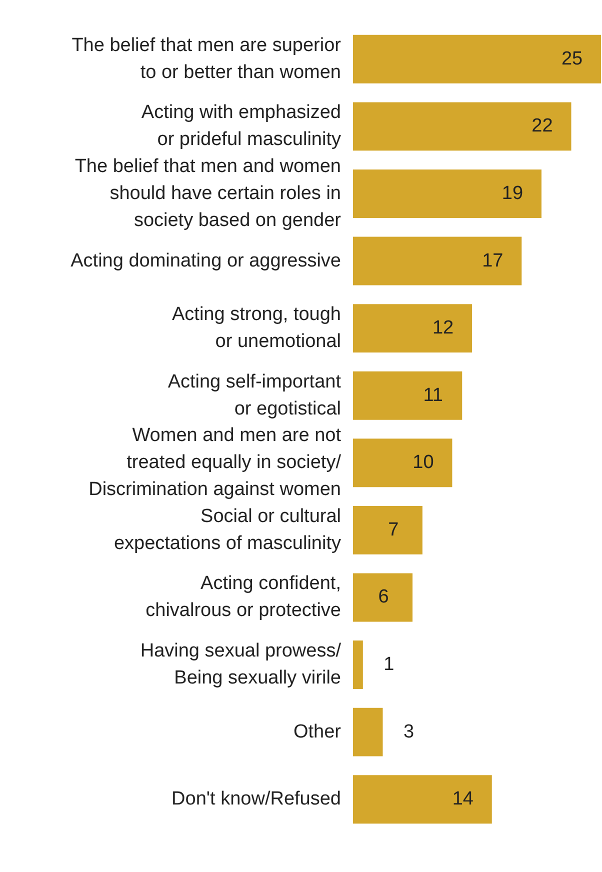  Describe the element at coordinates (317, 731) in the screenshot. I see `y-tick-label: Other` at that location.